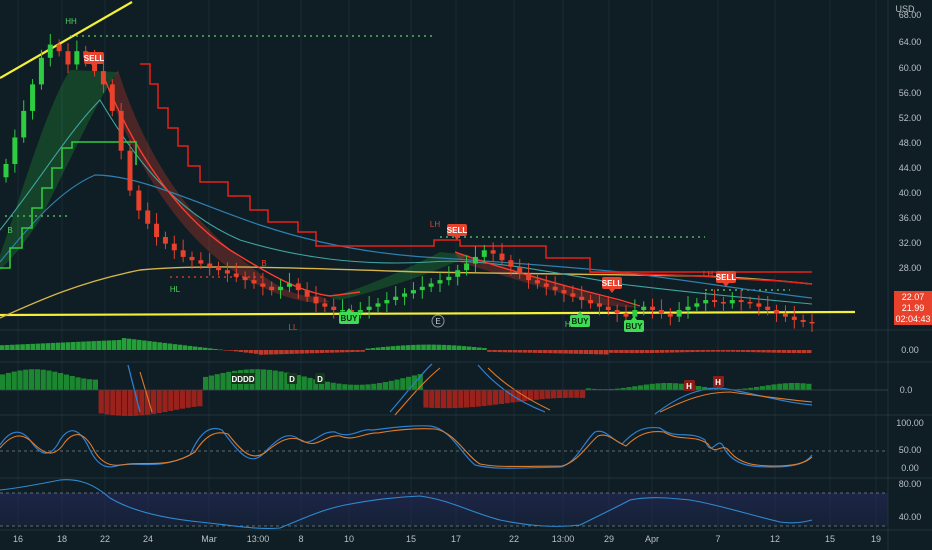  Describe the element at coordinates (435, 224) in the screenshot. I see `structure-label-lh: LH` at that location.